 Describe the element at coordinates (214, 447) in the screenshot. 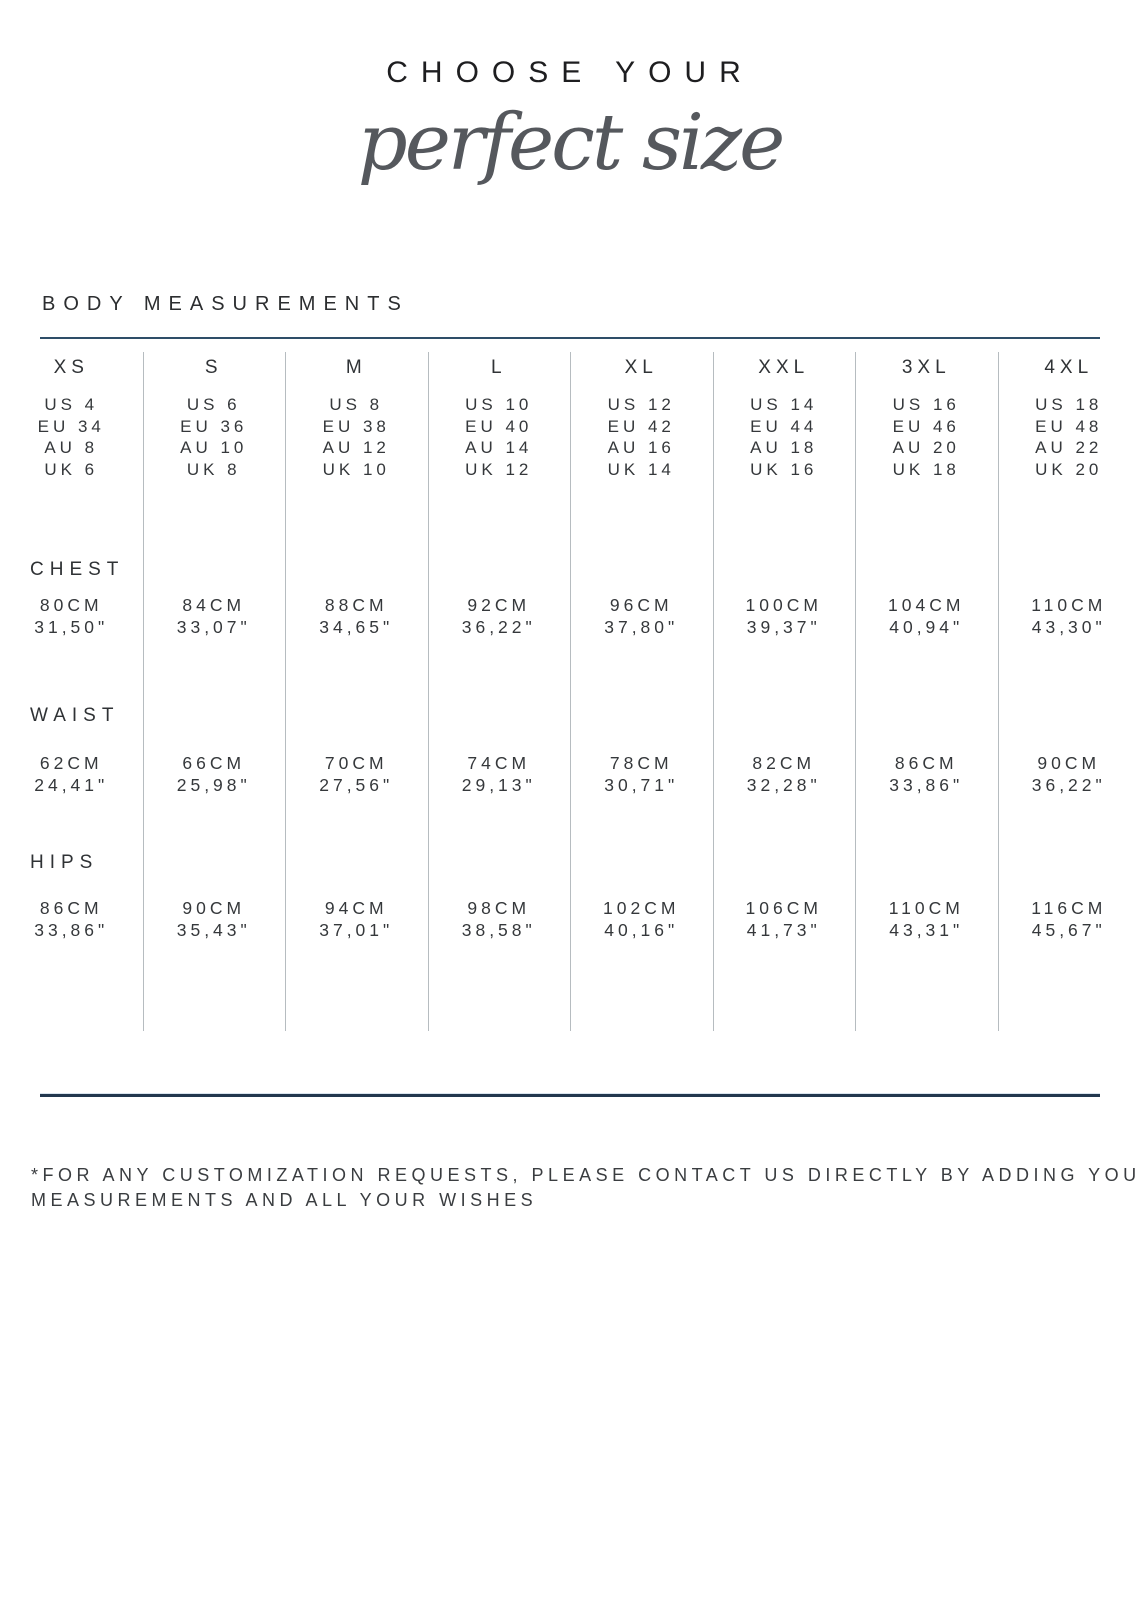

I see `au-size: AU 10` at that location.